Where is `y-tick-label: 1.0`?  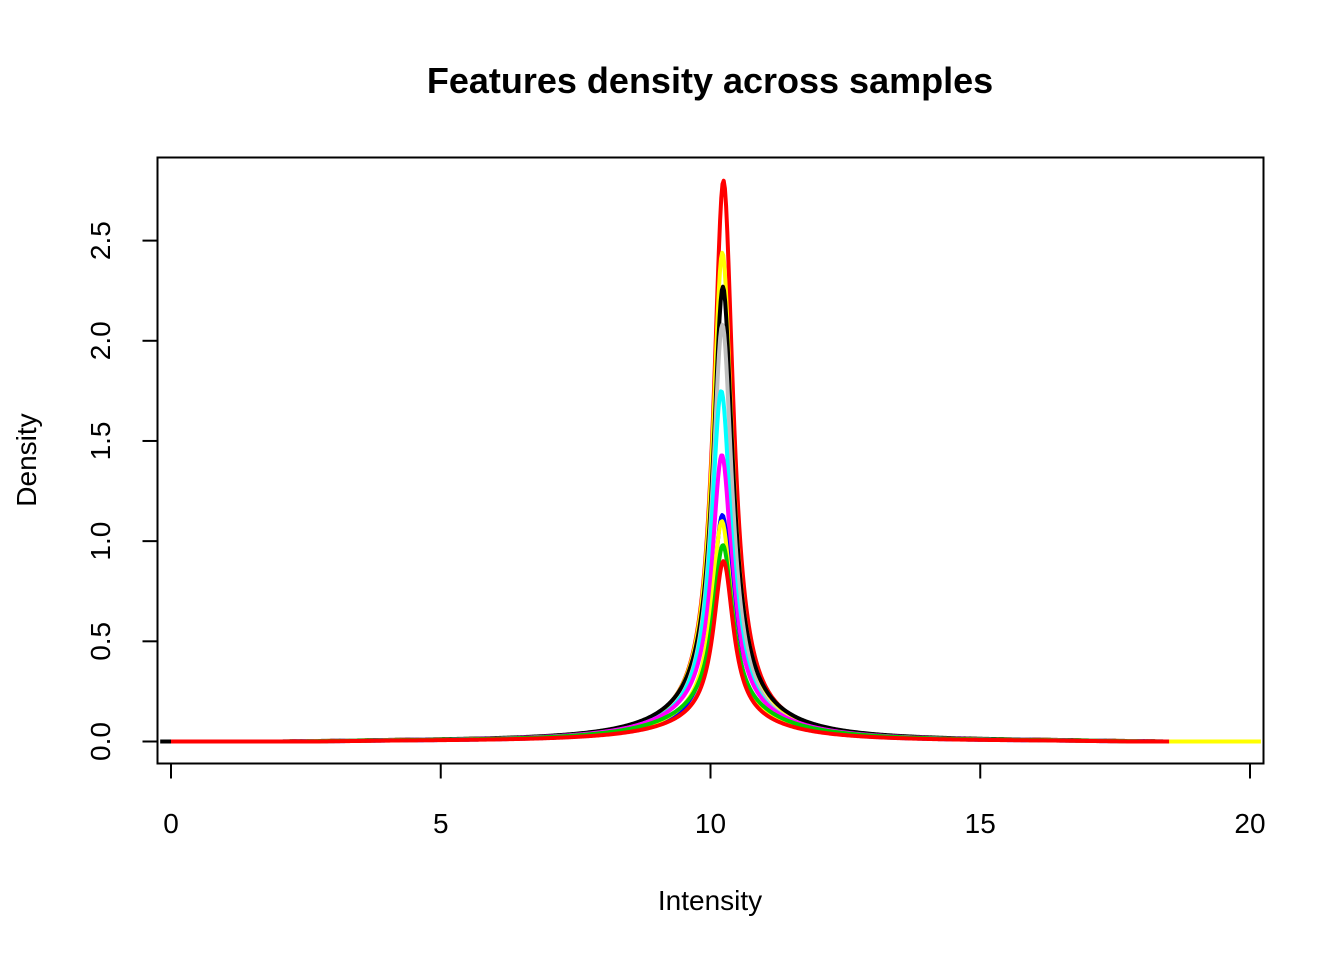
y-tick-label: 1.0 is located at coordinates (100, 541).